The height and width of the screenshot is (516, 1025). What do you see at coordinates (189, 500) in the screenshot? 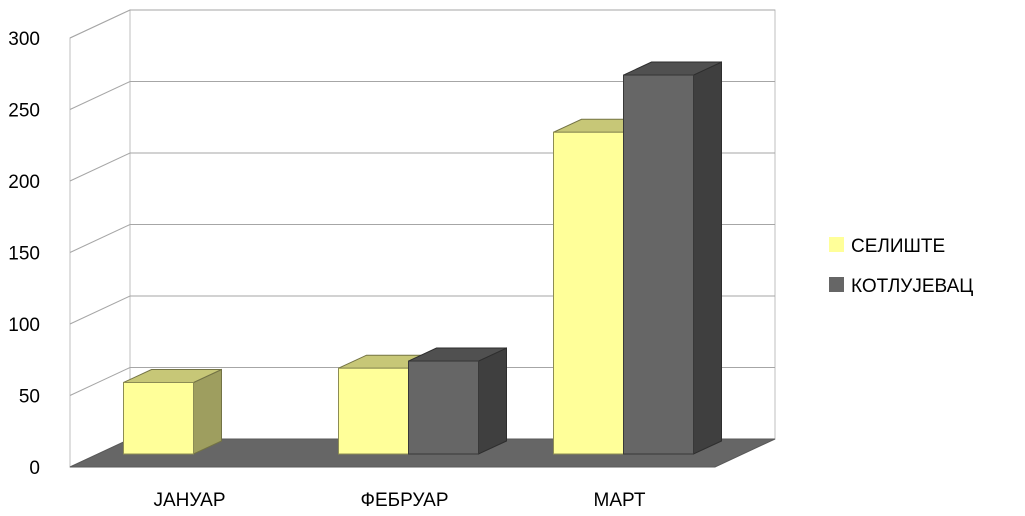
I see `x-category-label: ЈАНУАР` at bounding box center [189, 500].